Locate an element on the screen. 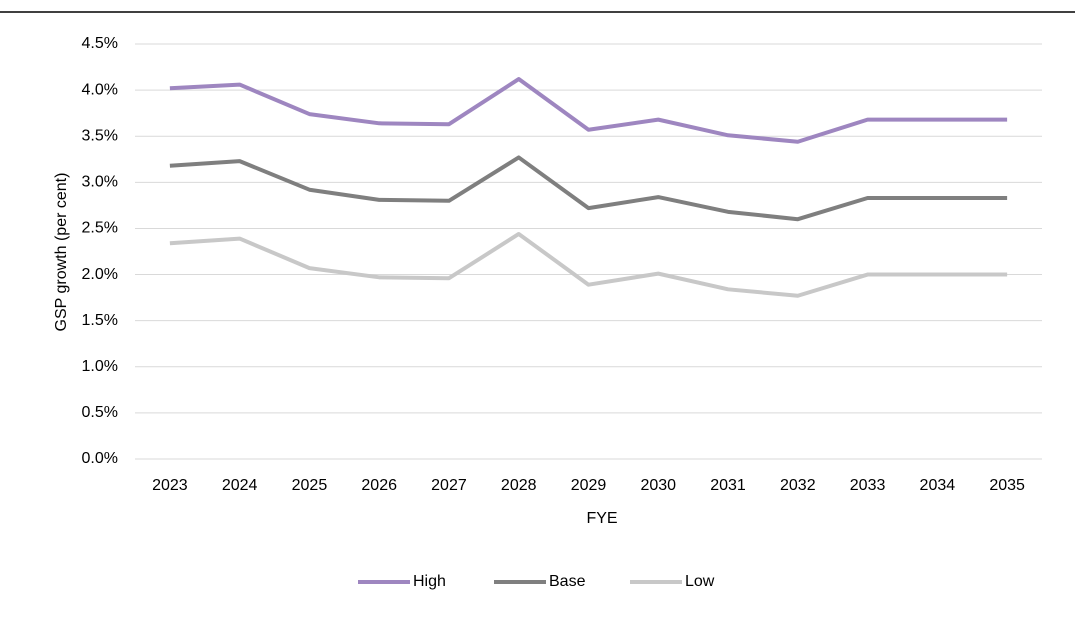  y-tick-label: 0.5% is located at coordinates (100, 412).